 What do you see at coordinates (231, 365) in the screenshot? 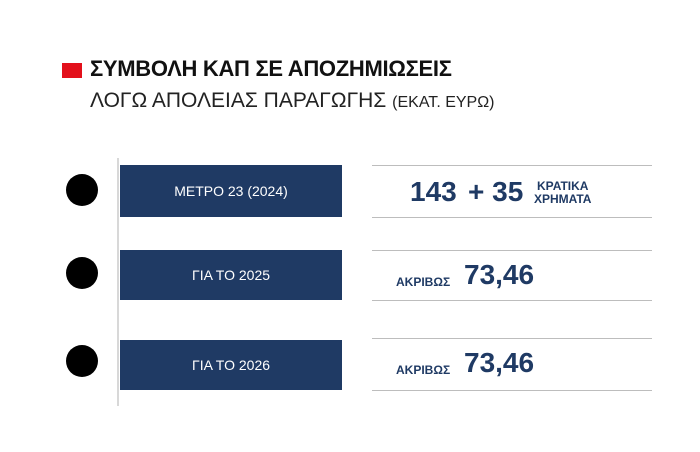
I see `row-label: ΓΙΑ ΤΟ 2026` at bounding box center [231, 365].